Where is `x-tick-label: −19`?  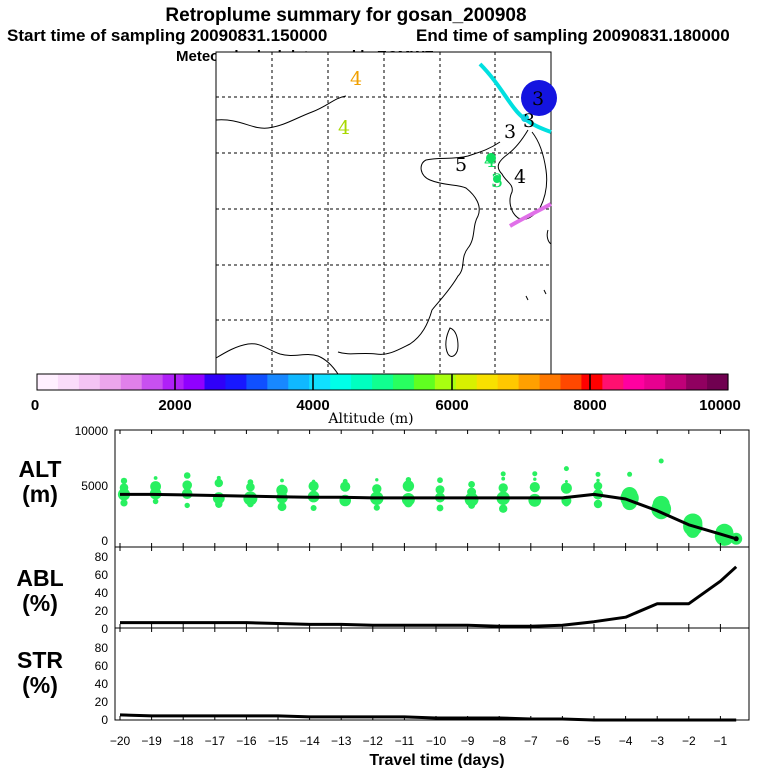 x-tick-label: −19 is located at coordinates (151, 741).